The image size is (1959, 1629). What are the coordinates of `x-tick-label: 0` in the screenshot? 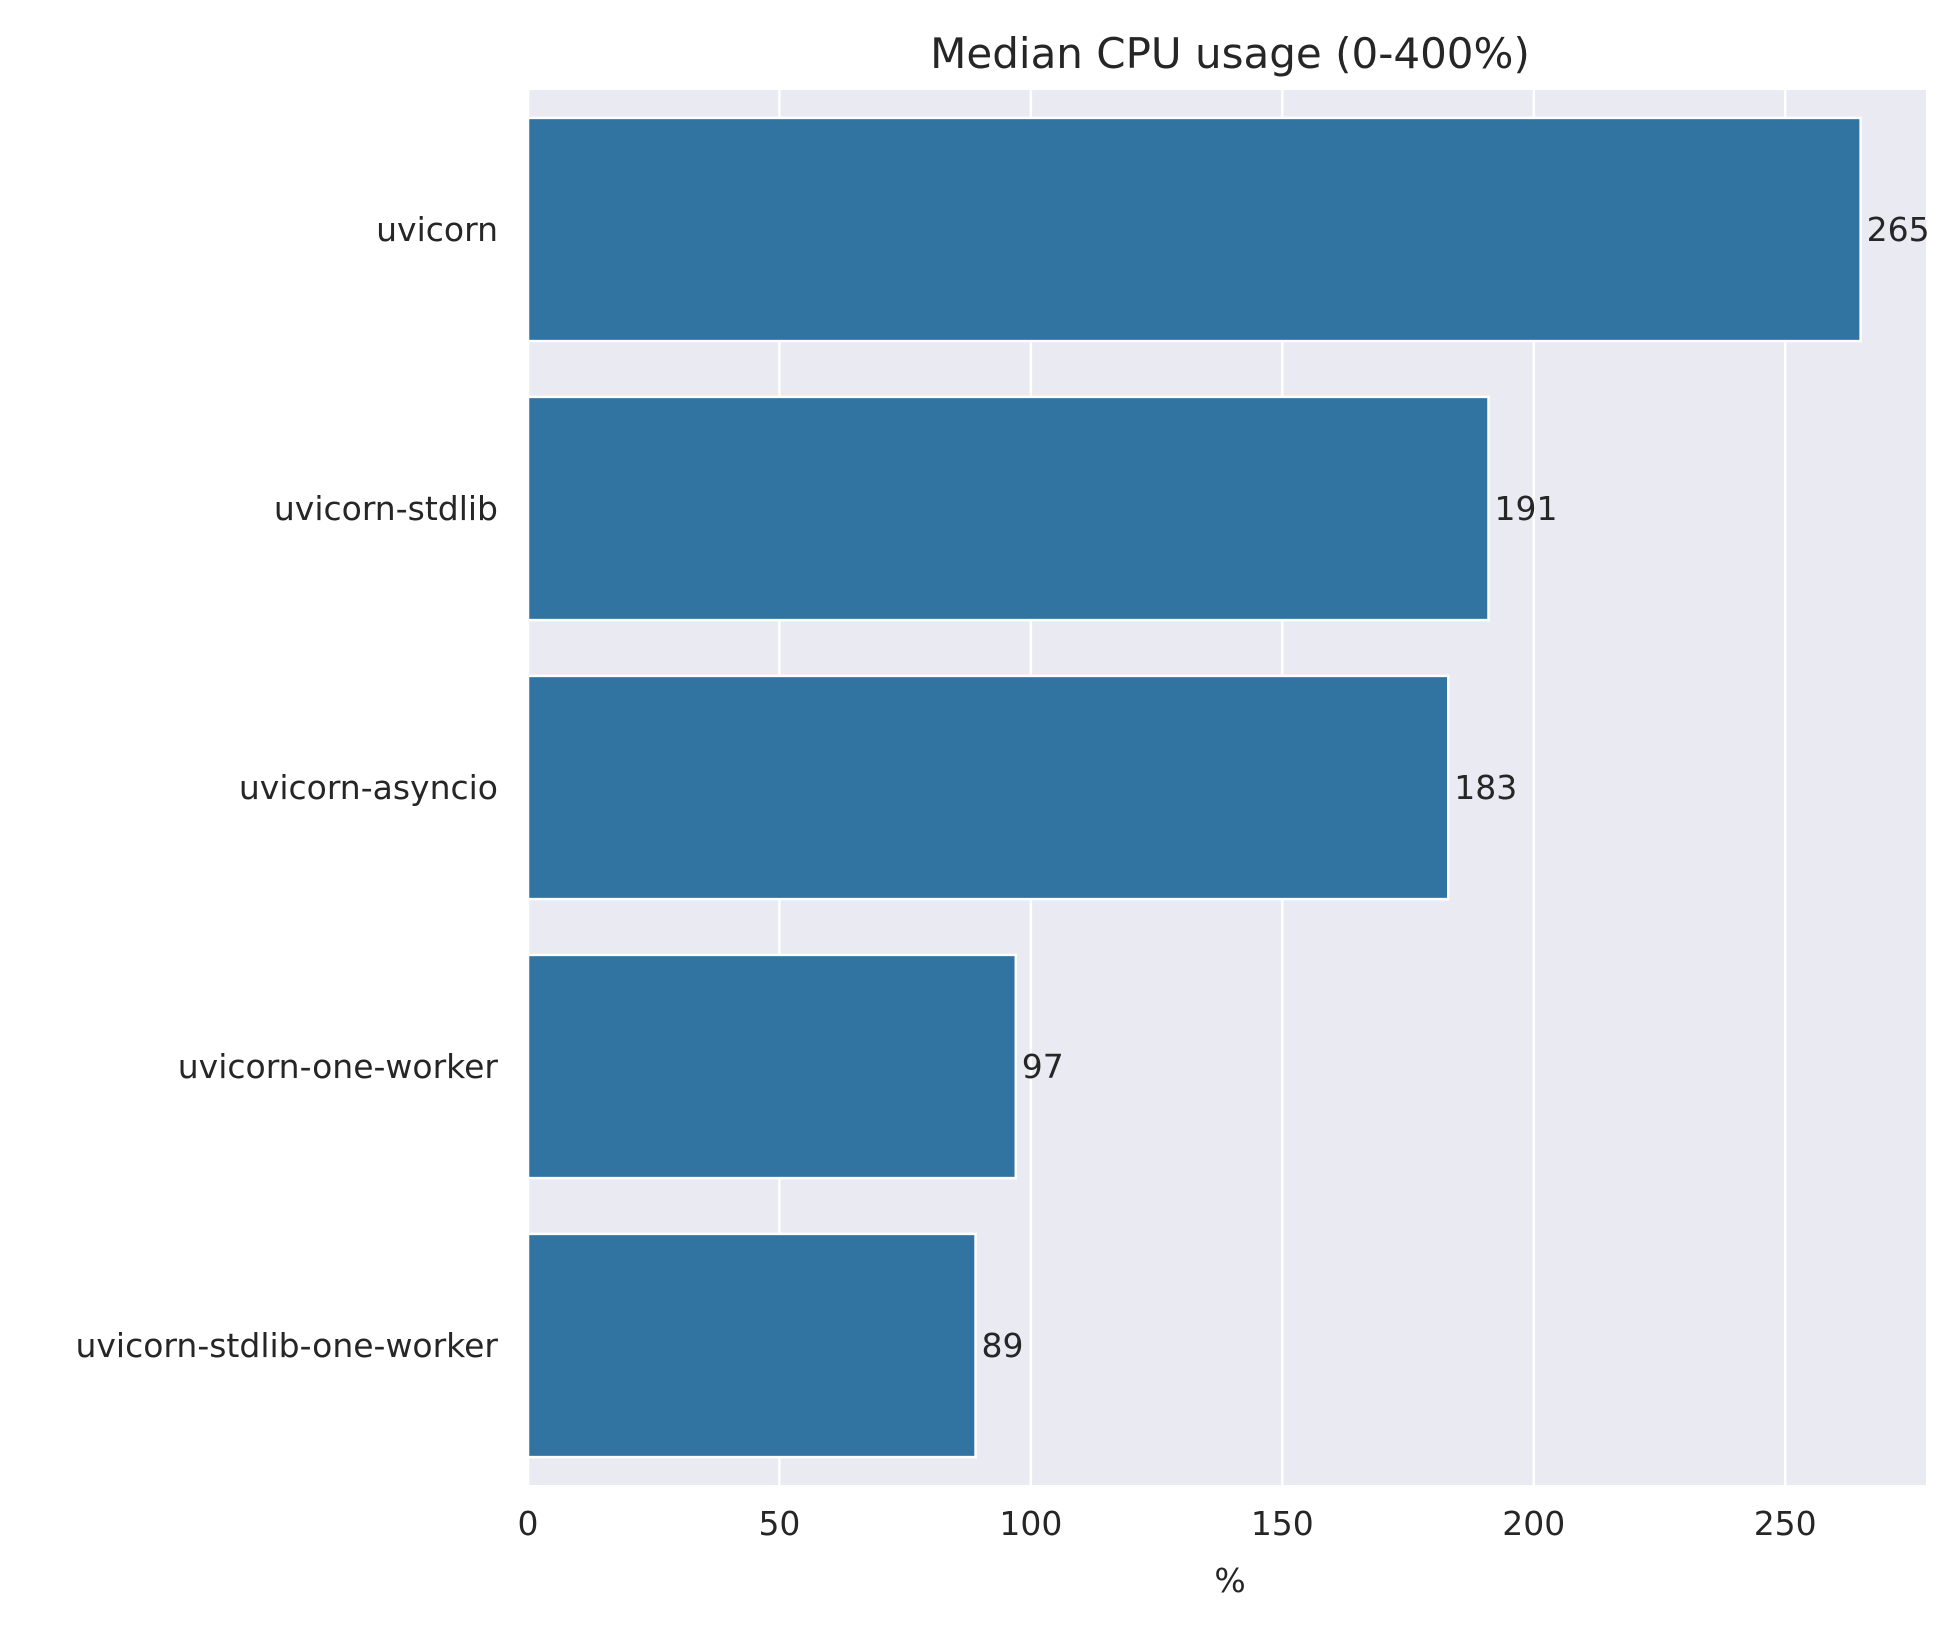 It's located at (528, 1523).